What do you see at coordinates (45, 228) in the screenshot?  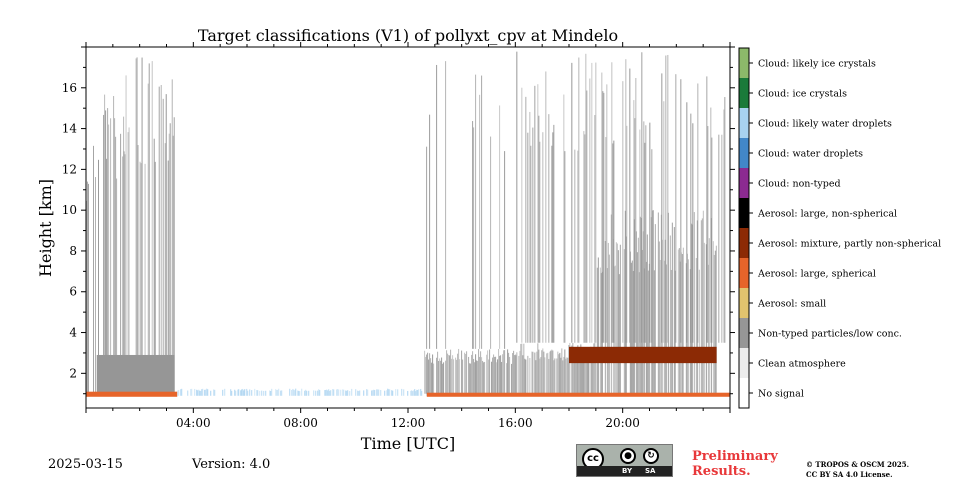 I see `y-axis-label: Height [km]` at bounding box center [45, 228].